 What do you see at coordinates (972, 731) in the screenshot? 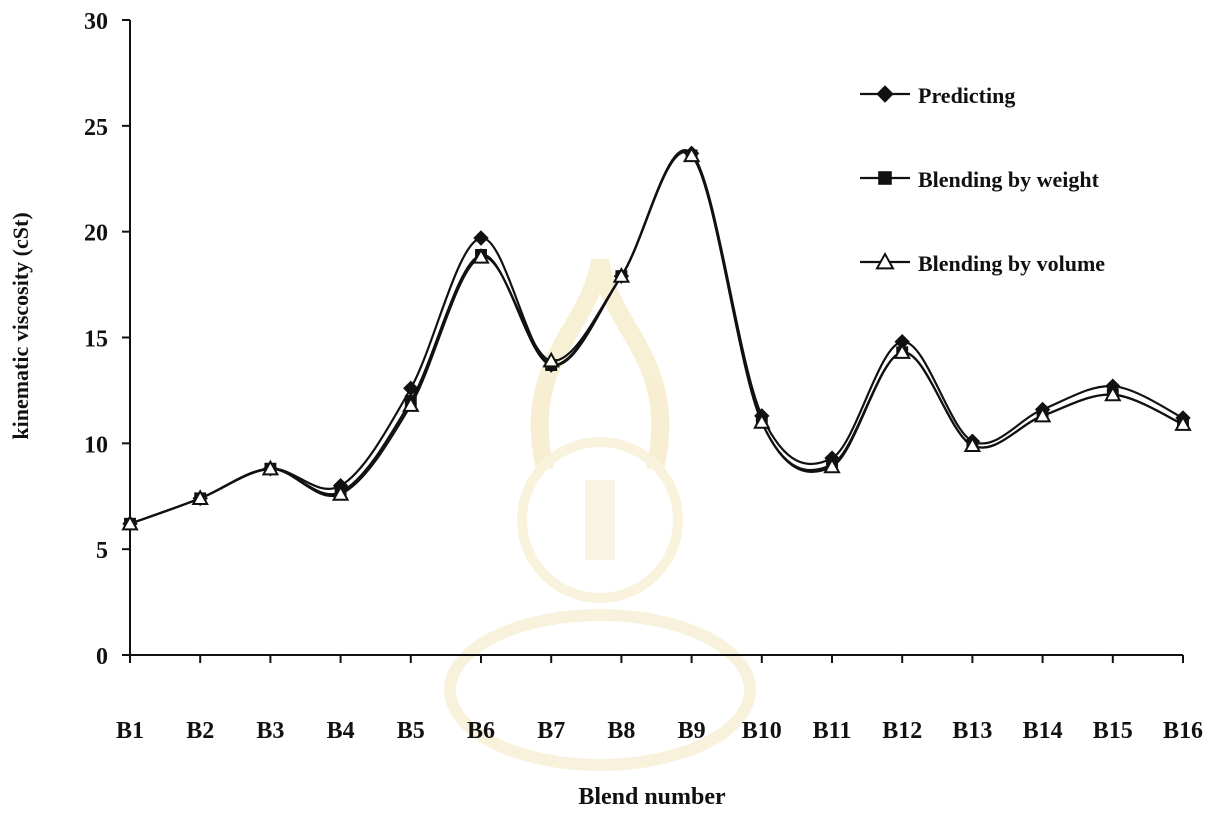
I see `x-tick-label: B13` at bounding box center [972, 731].